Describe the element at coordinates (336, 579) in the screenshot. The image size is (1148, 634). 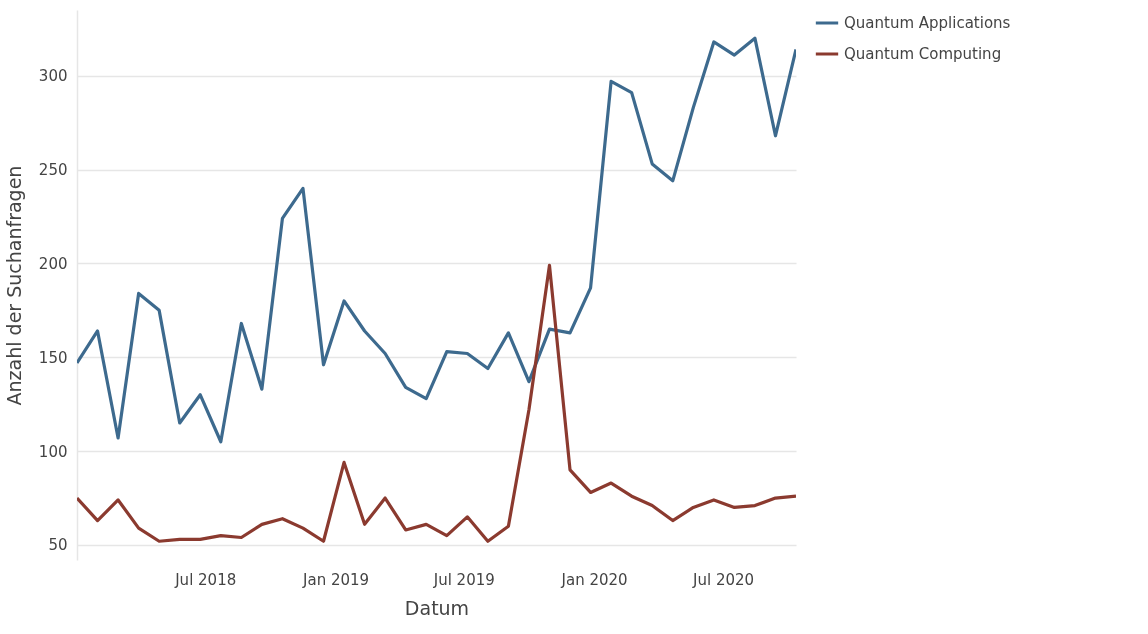
I see `x-tick-label: Jan 2019` at that location.